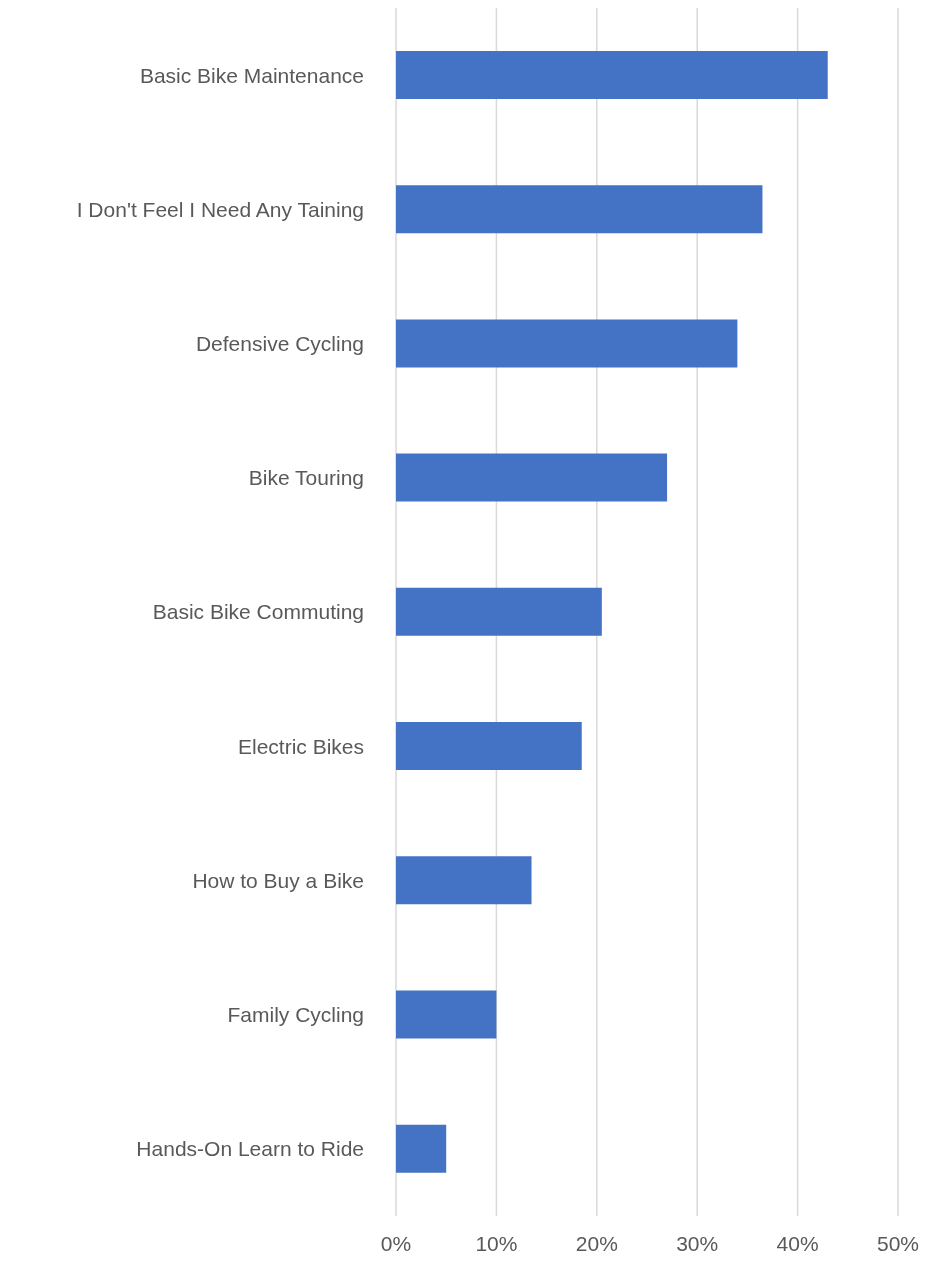  What do you see at coordinates (697, 1243) in the screenshot?
I see `x-tick-label: 30%` at bounding box center [697, 1243].